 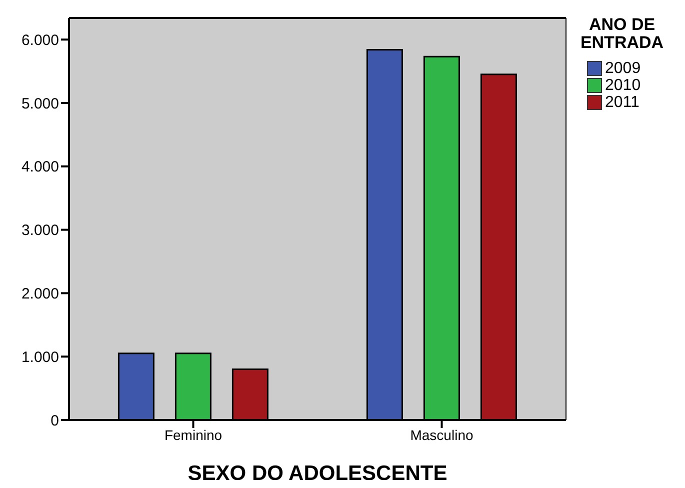 I want to click on y-tick-label: 0, so click(x=54, y=421).